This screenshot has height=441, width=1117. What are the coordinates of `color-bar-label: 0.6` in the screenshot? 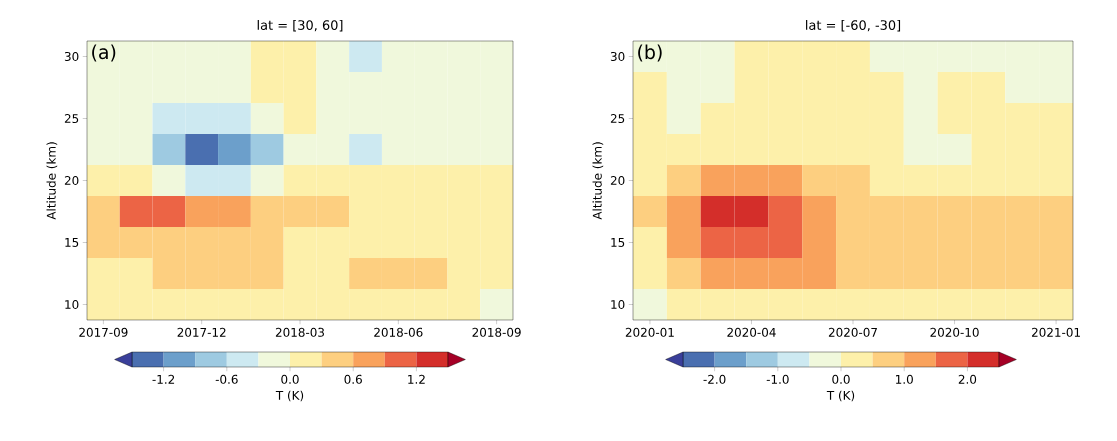 It's located at (353, 379).